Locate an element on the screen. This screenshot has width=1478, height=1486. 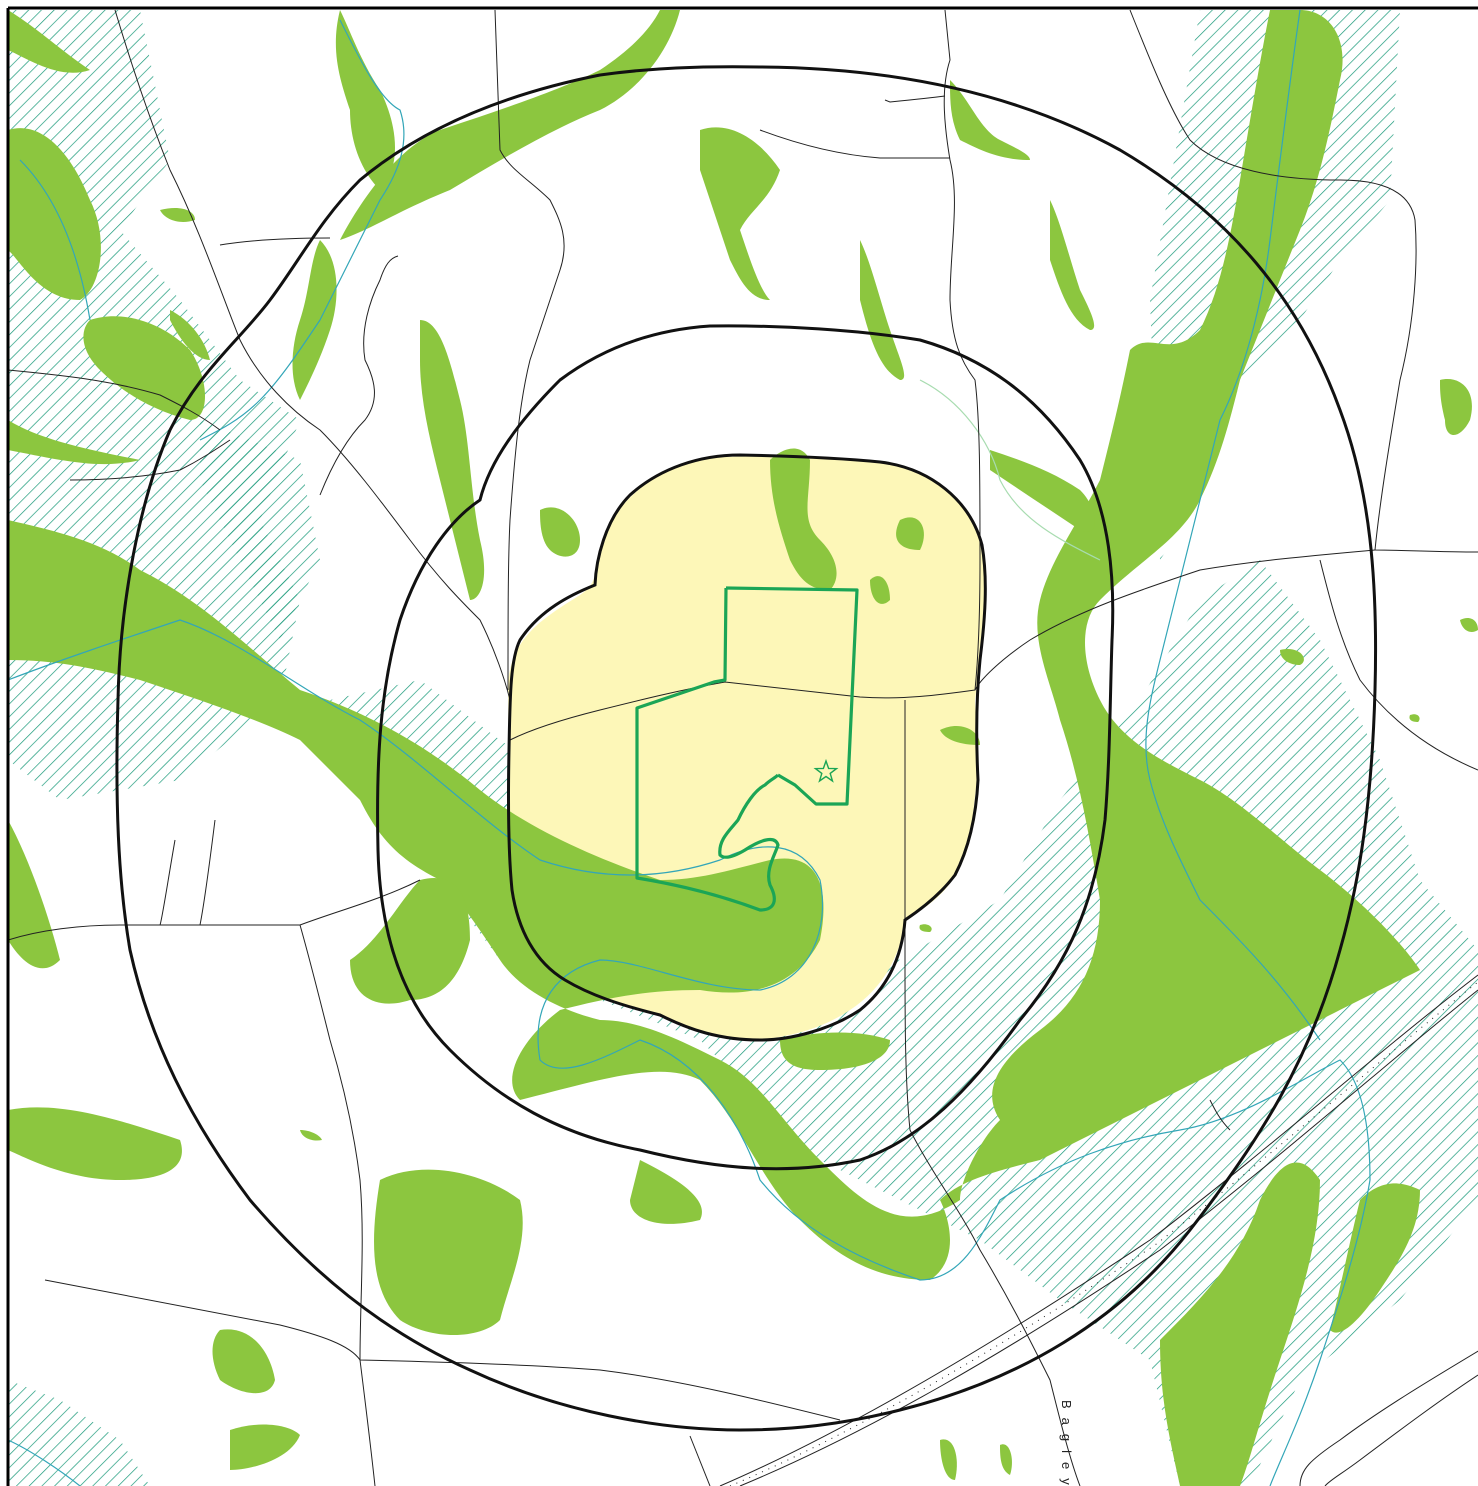
star-icon is located at coordinates (826, 770).